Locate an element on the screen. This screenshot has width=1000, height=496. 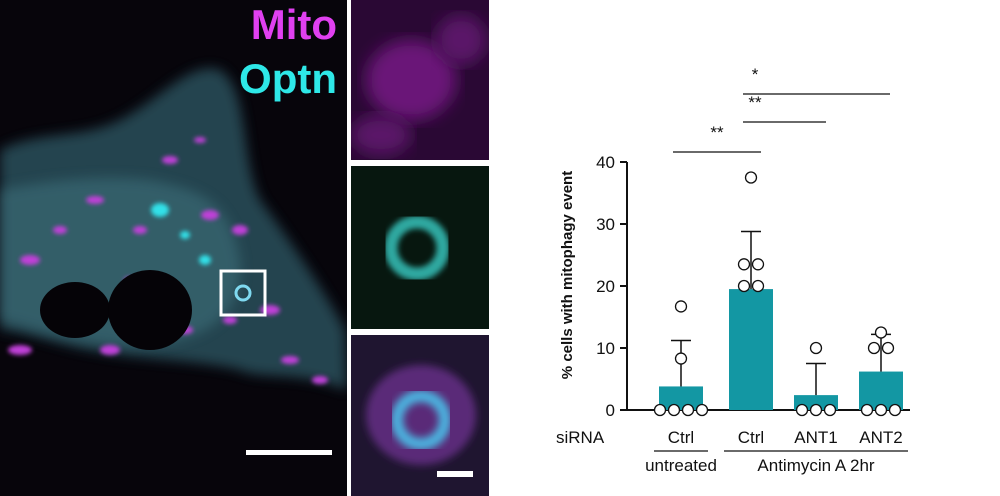
inset-mito-panel is located at coordinates (420, 80).